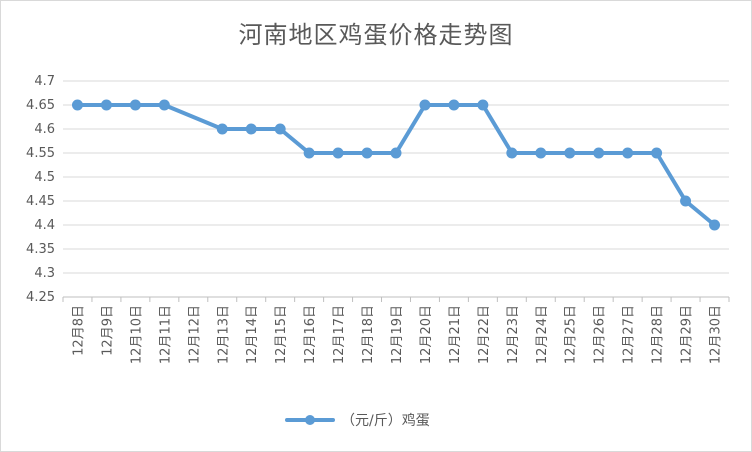  What do you see at coordinates (252, 334) in the screenshot?
I see `x-tick-label: 12月14日` at bounding box center [252, 334].